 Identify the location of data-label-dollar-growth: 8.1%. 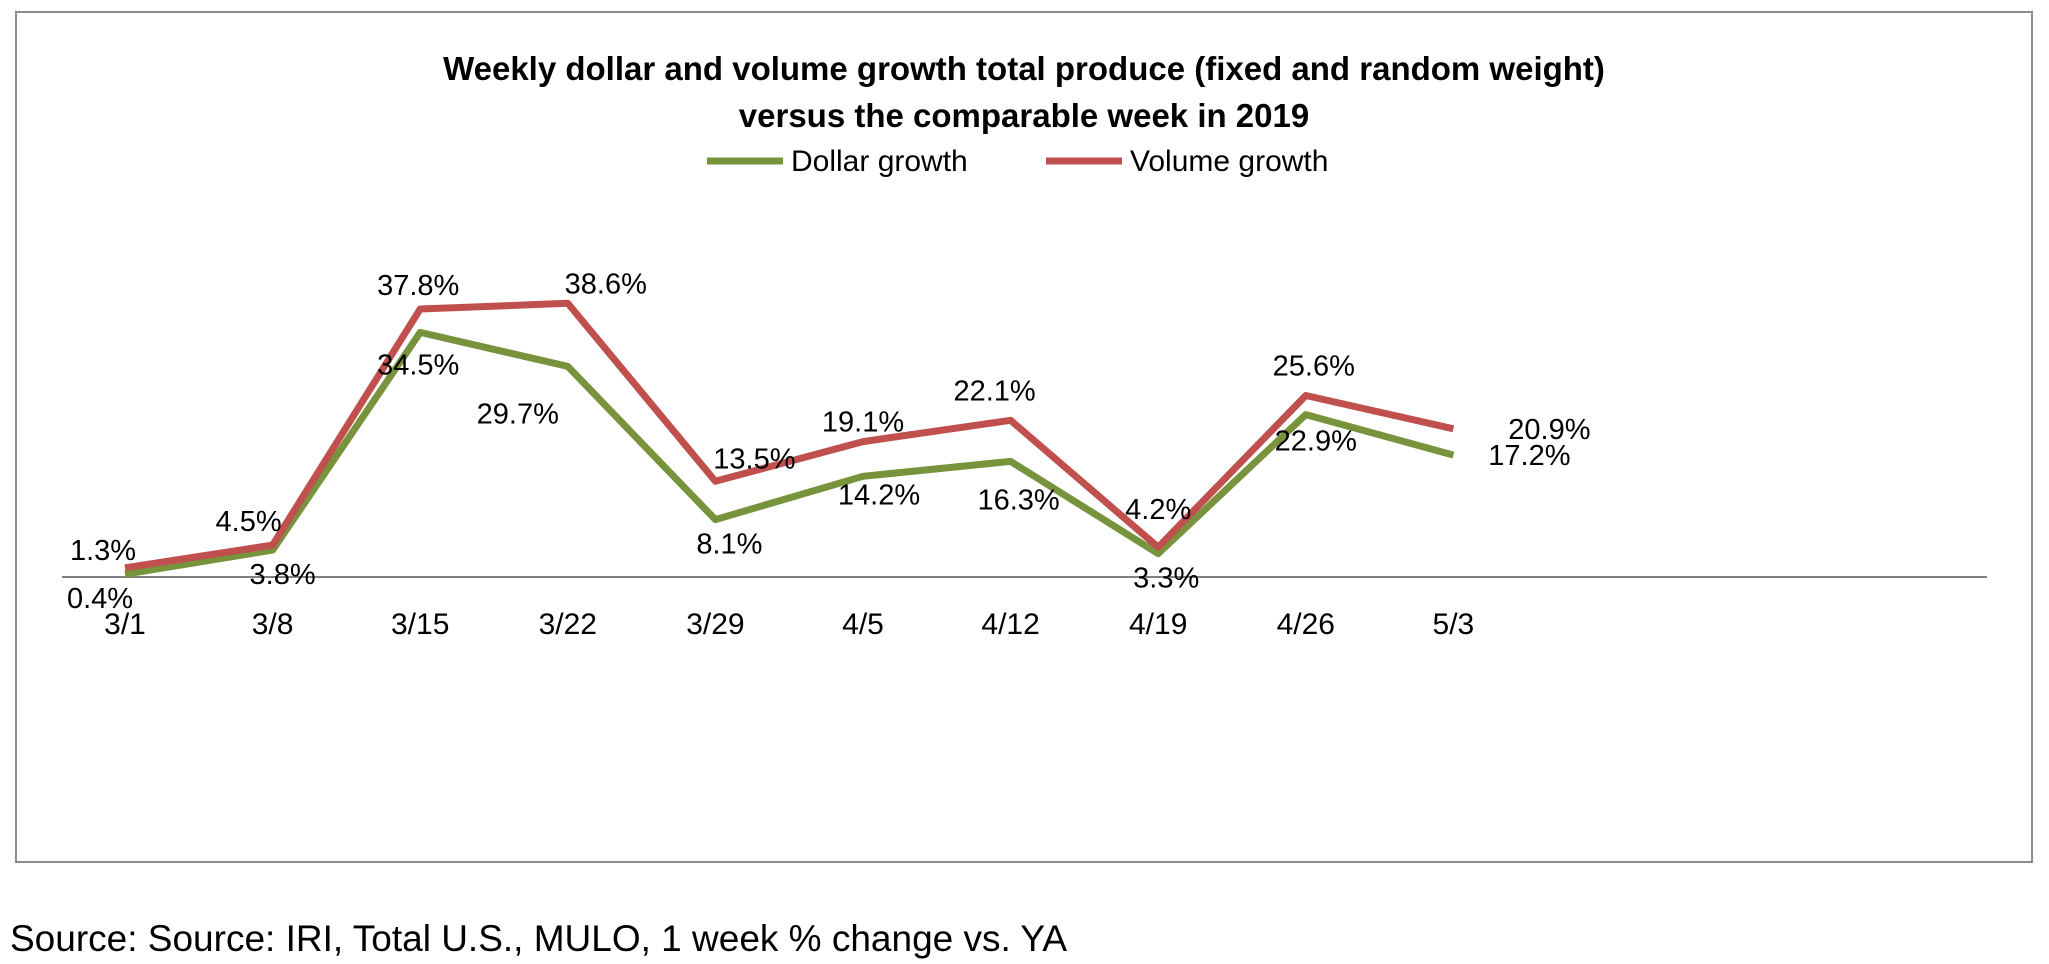
(729, 545).